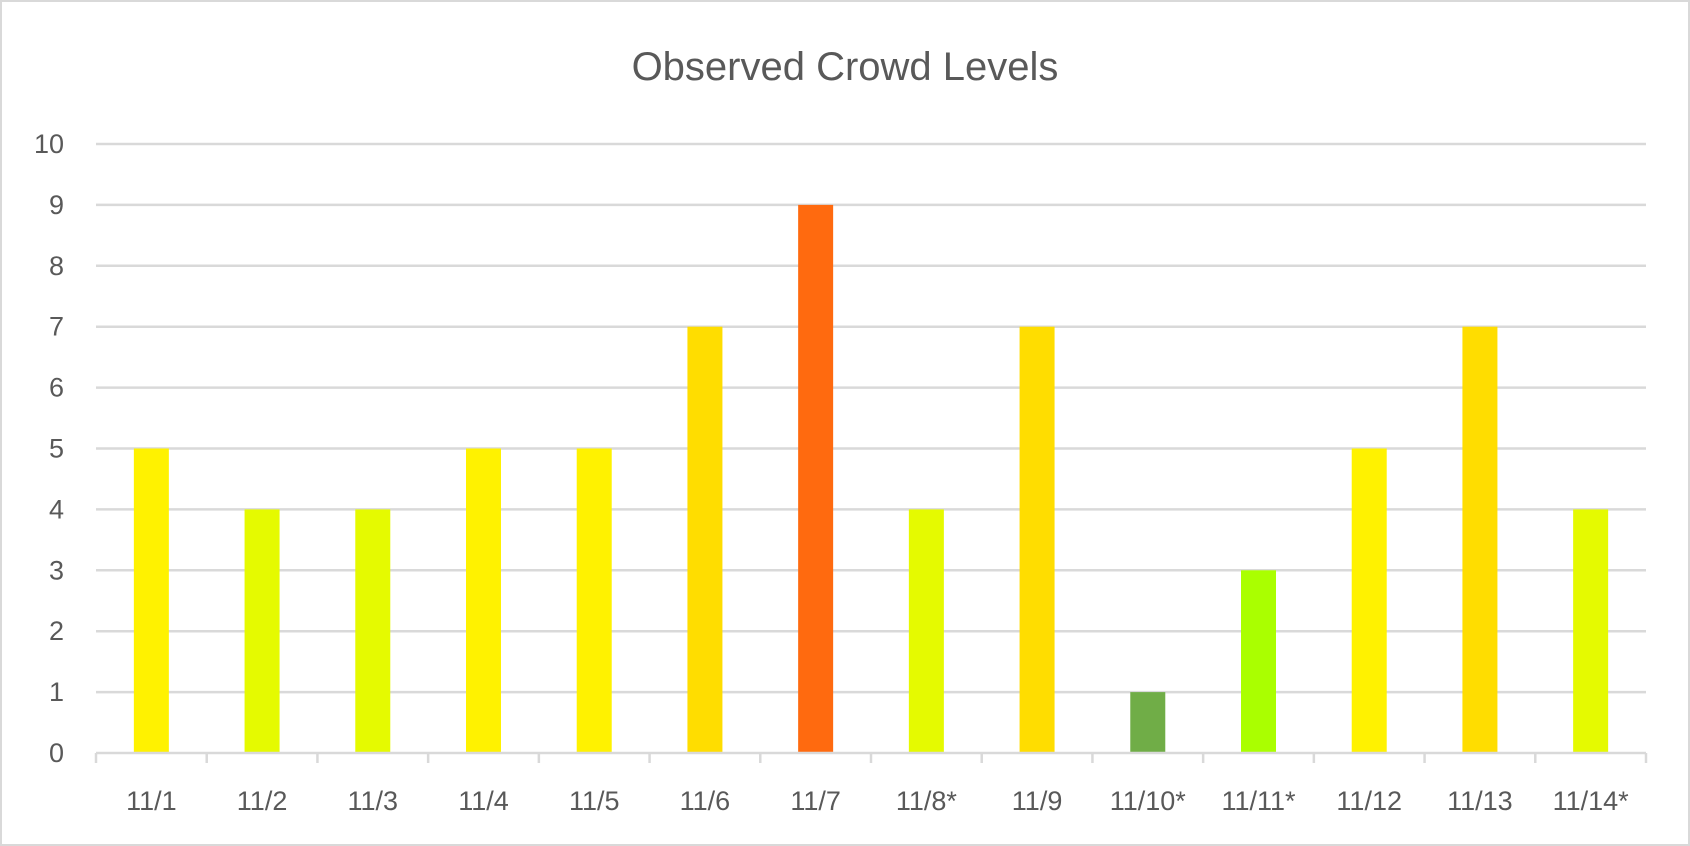  What do you see at coordinates (262, 801) in the screenshot?
I see `x-tick-label: 11/2` at bounding box center [262, 801].